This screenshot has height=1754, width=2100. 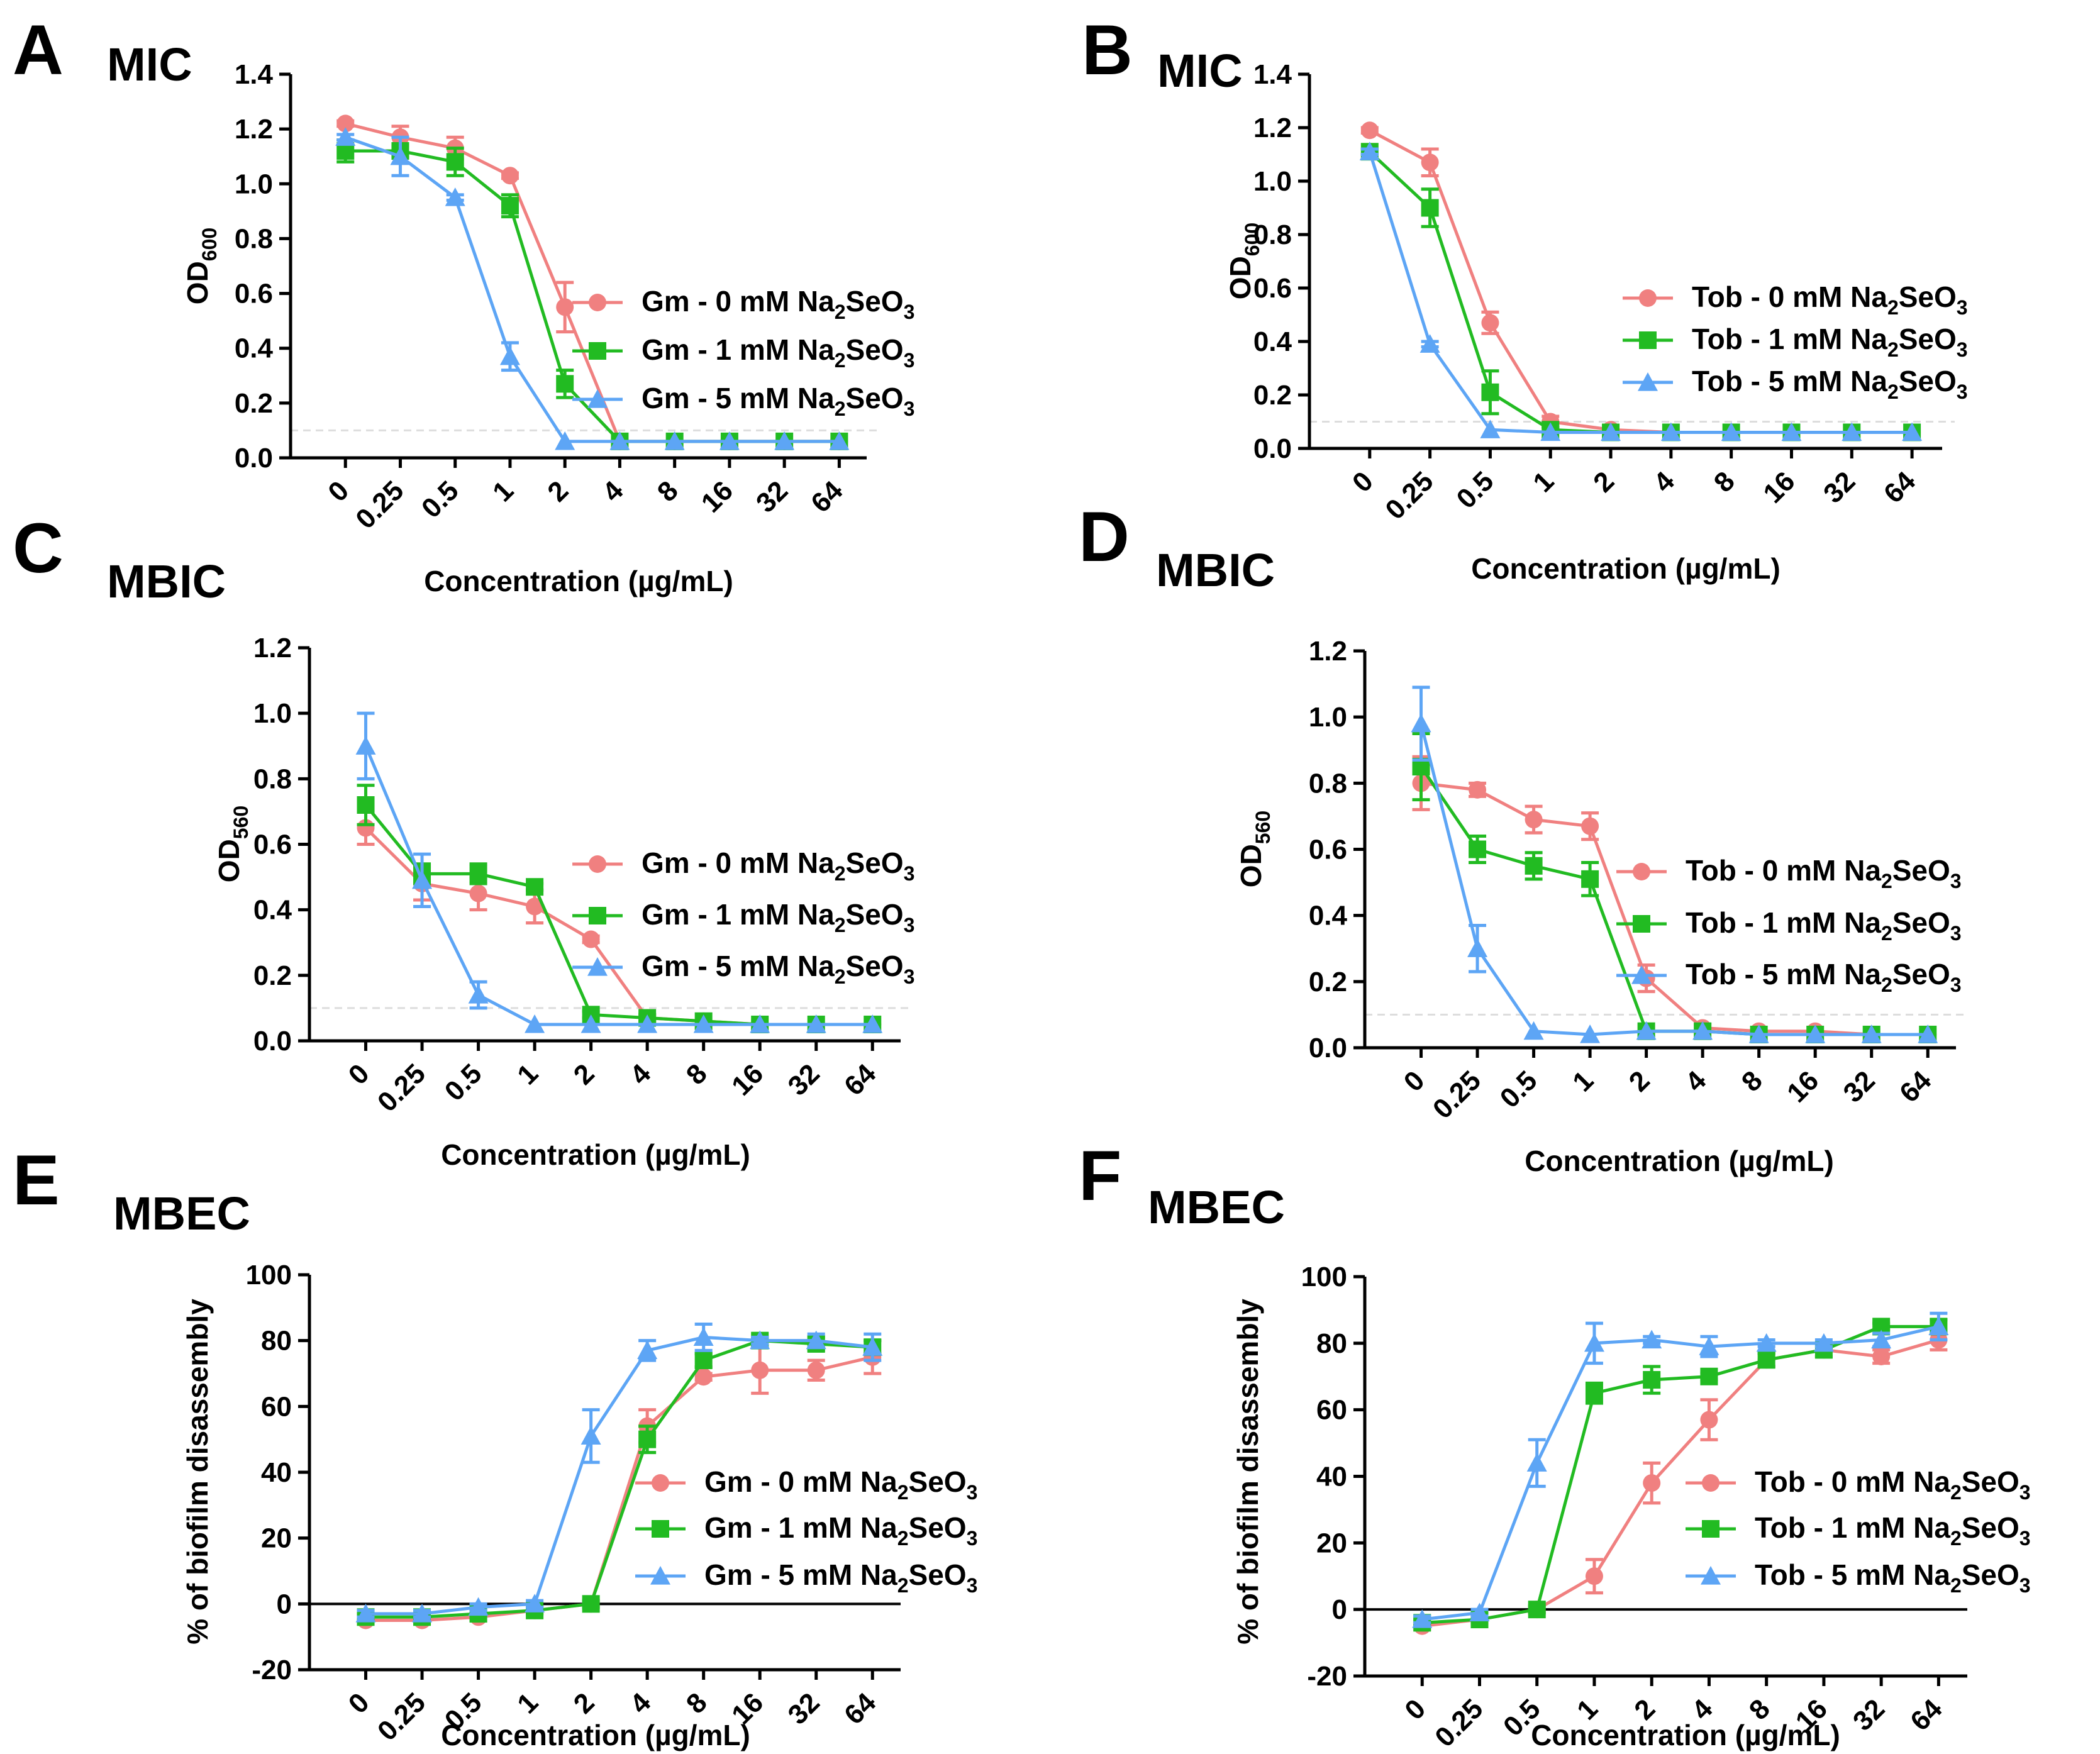 I want to click on y-tick-label: 1.4, so click(x=1272, y=74).